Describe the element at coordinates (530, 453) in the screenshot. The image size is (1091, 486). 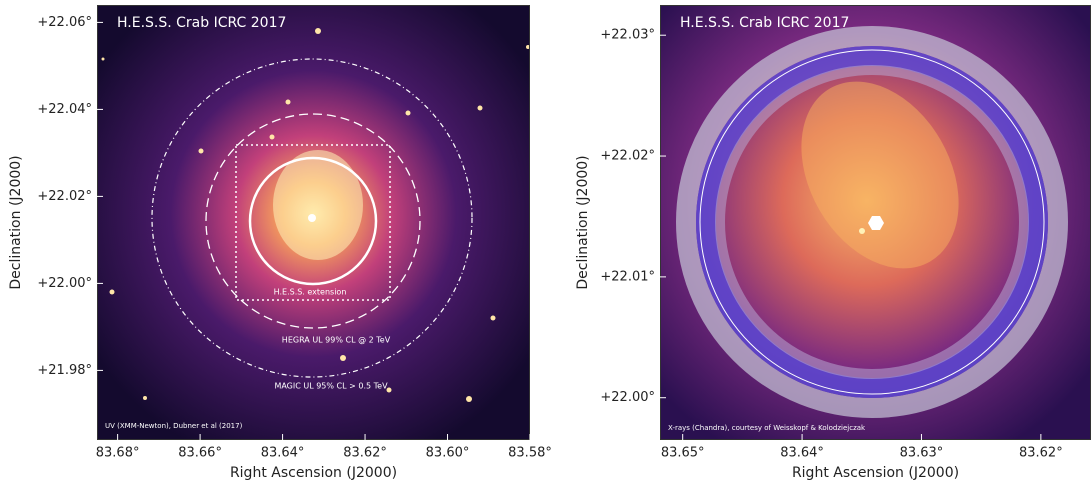
I see `x-tick-label: 83.58°` at that location.